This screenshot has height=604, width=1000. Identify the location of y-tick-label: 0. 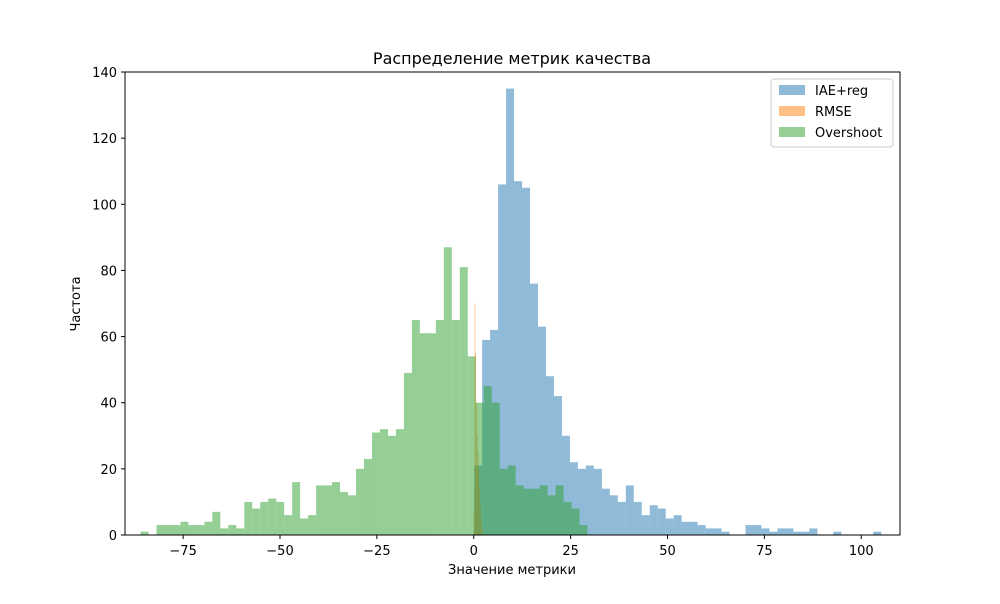
(113, 536).